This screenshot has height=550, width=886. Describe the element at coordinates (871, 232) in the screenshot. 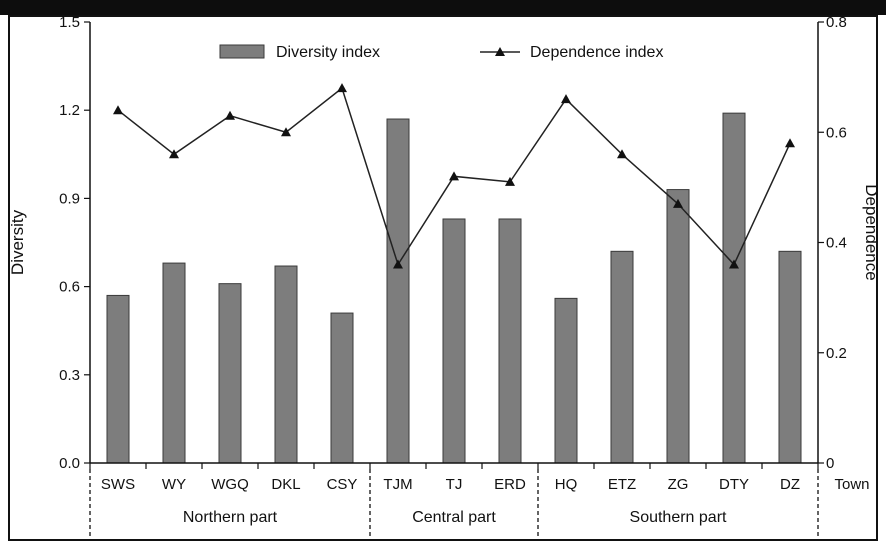

I see `y2-axis-title: Dependence` at that location.